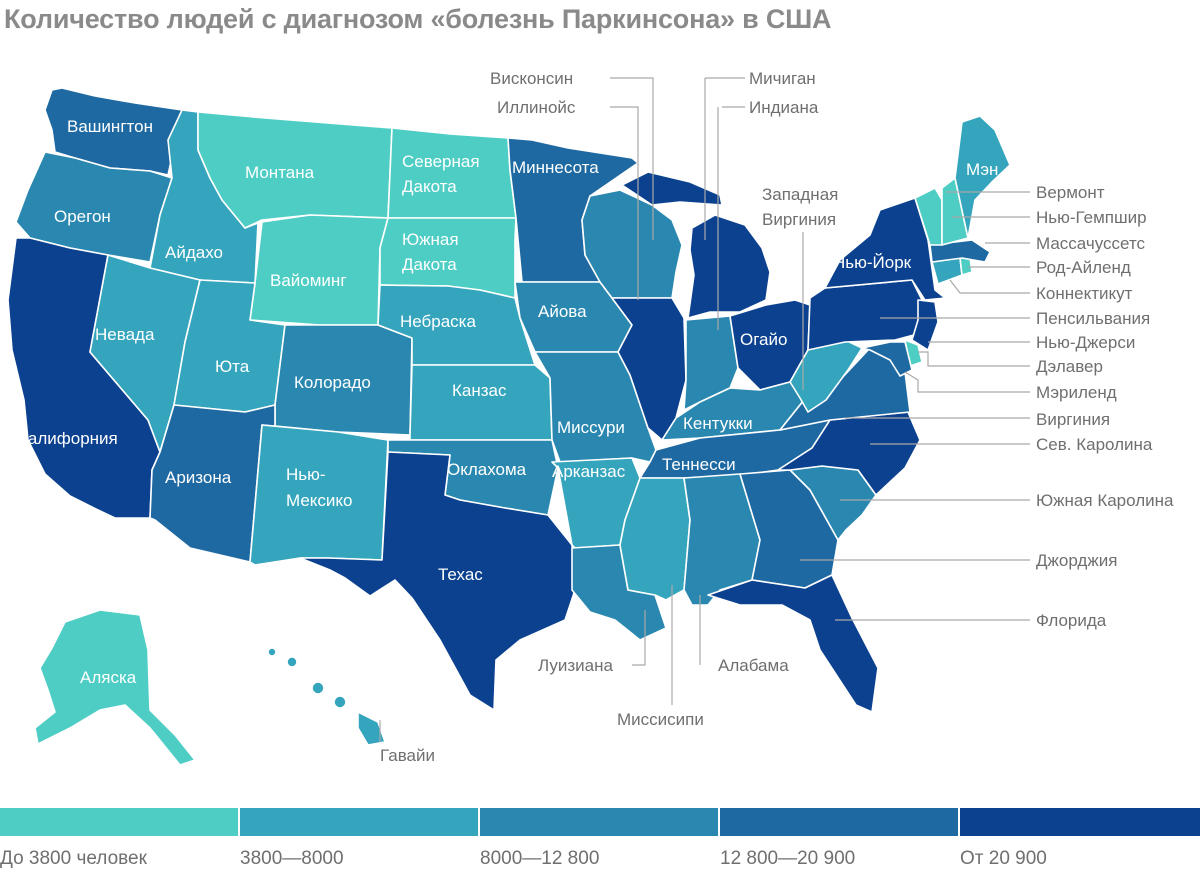 Image resolution: width=1200 pixels, height=879 pixels. Describe the element at coordinates (718, 423) in the screenshot. I see `label-kentucky: Кентукки` at that location.